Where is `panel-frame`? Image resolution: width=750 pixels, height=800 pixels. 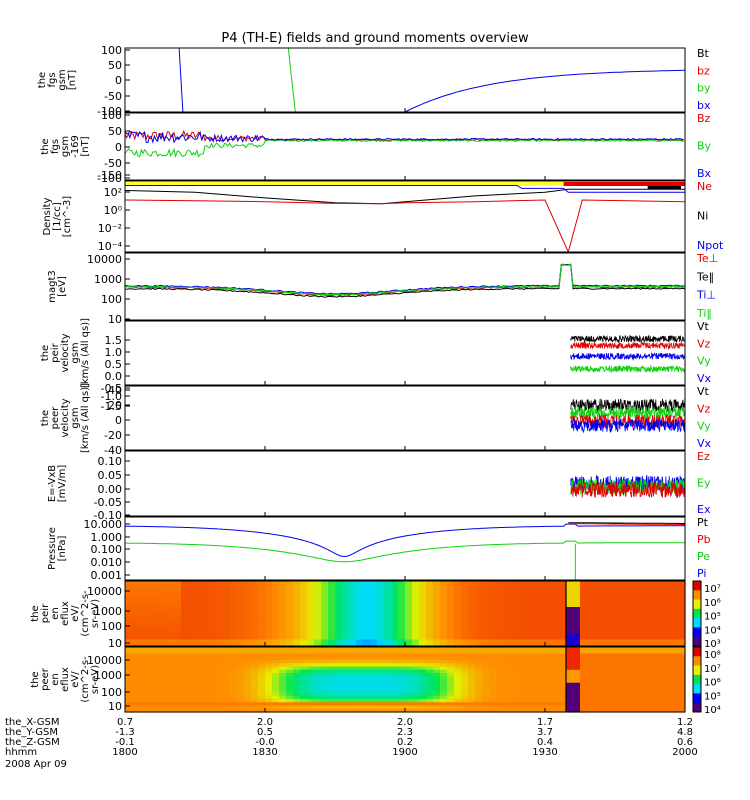 panel-frame is located at coordinates (405, 80).